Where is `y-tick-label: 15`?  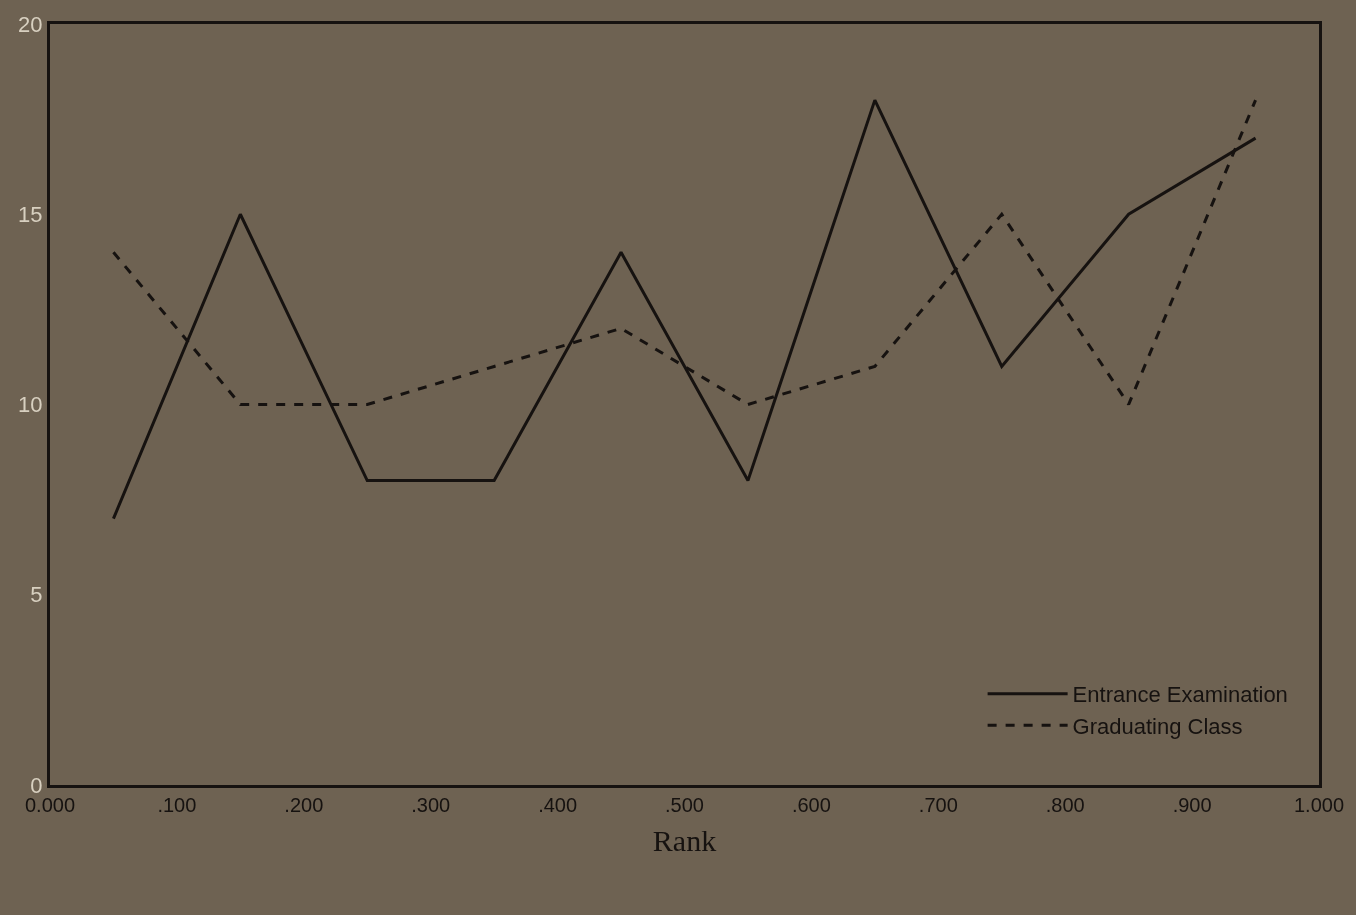
y-tick-label: 15 is located at coordinates (30, 214).